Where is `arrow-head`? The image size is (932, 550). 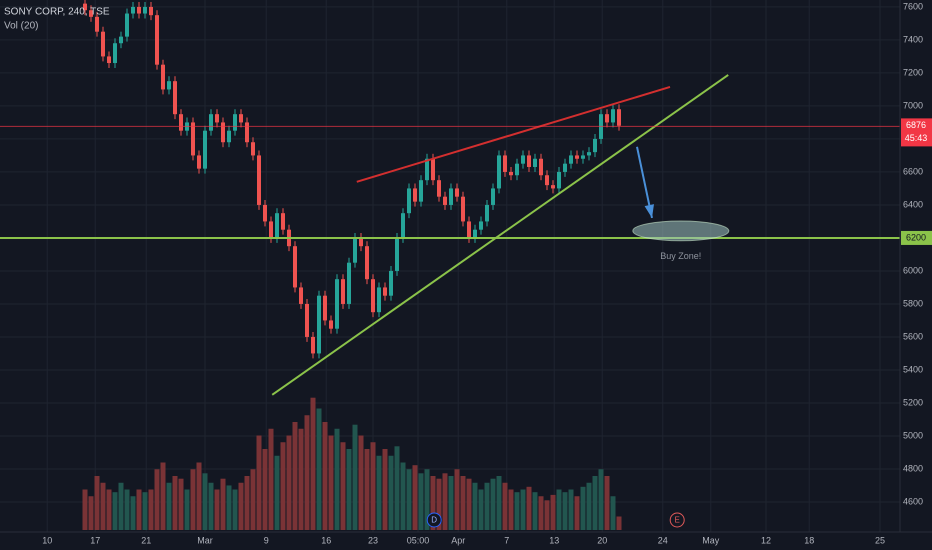 arrow-head is located at coordinates (649, 211).